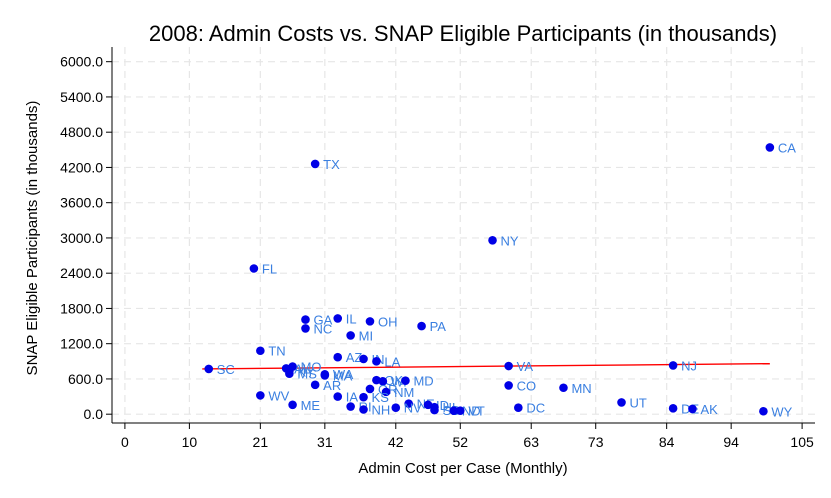 The image size is (831, 498). Describe the element at coordinates (476, 411) in the screenshot. I see `data-point-label: VT` at that location.